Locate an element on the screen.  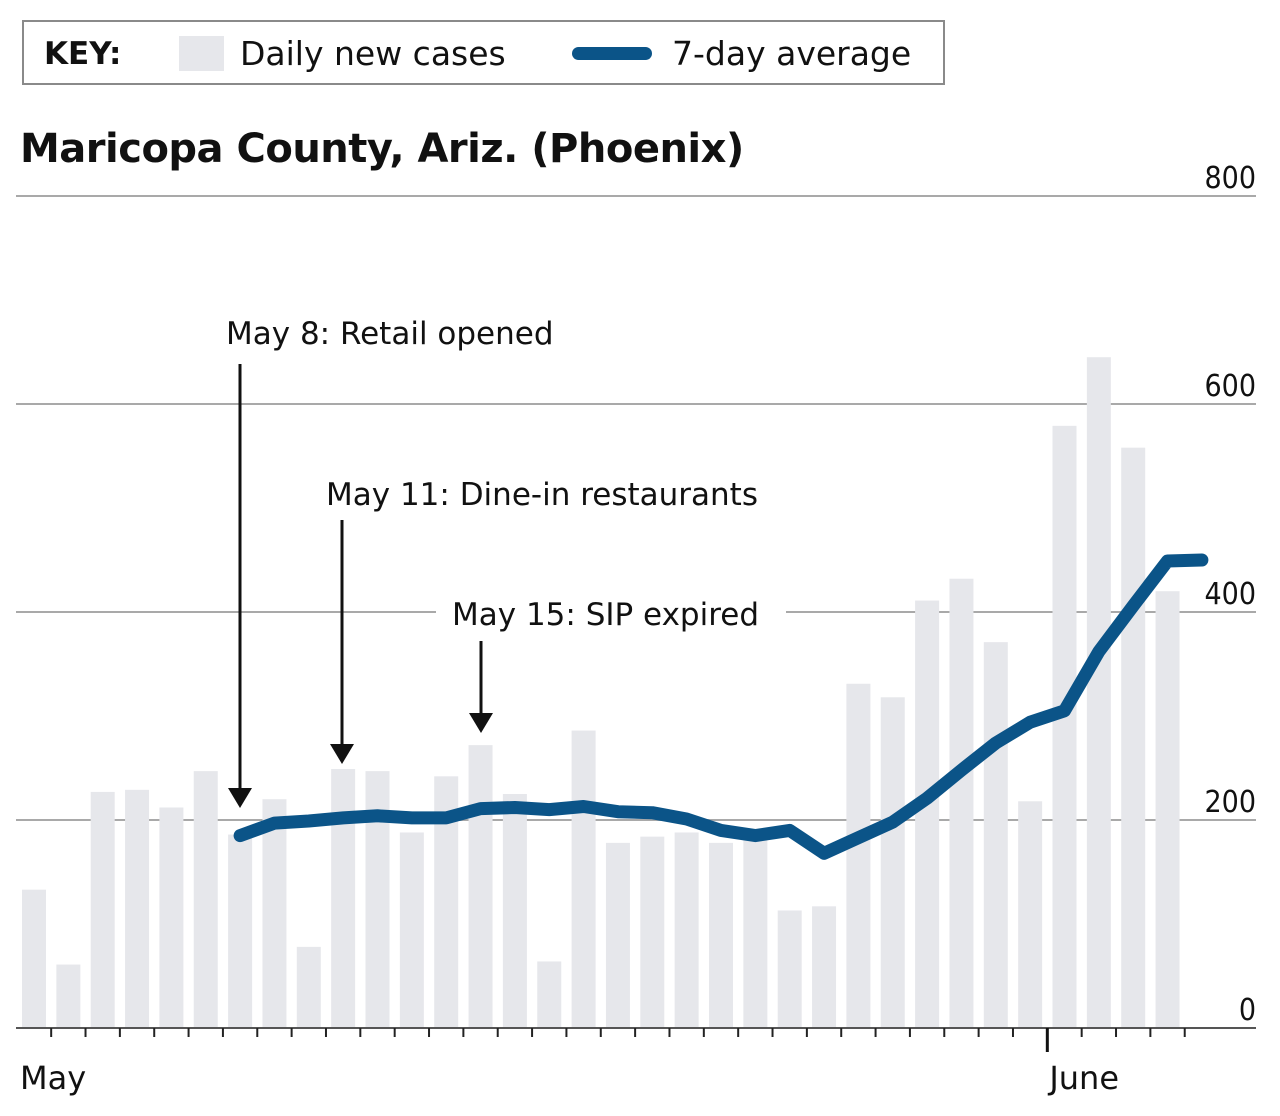
legend-line-label: 7-day average is located at coordinates (792, 53).